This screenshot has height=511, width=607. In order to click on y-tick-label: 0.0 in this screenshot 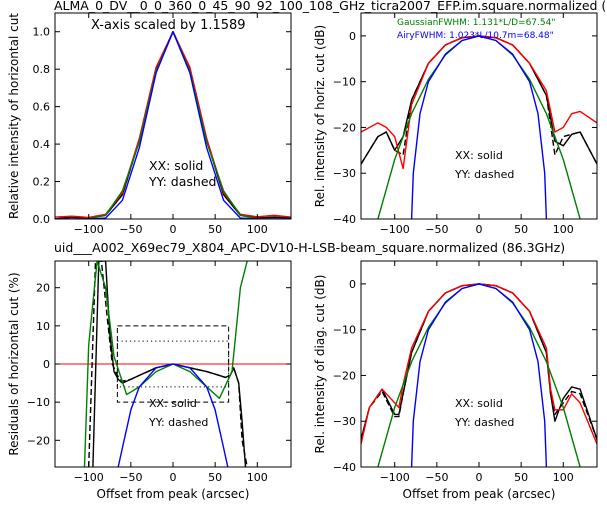, I will do `click(42, 219)`.